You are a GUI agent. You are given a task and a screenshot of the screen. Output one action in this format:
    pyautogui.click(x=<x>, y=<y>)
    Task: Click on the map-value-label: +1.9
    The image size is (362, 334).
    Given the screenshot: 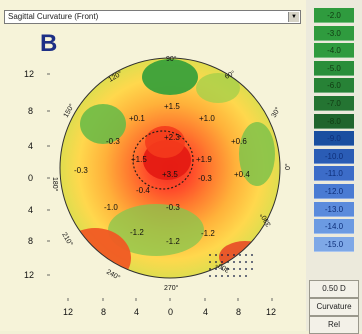 What is the action you would take?
    pyautogui.click(x=204, y=159)
    